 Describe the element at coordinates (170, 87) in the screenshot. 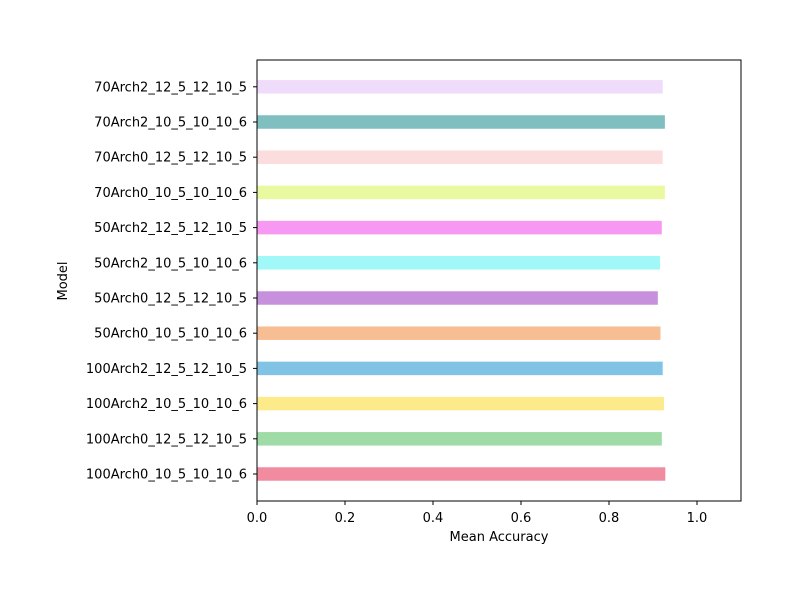

I see `y-tick-label: 70Arch2_12_5_12_10_5` at that location.